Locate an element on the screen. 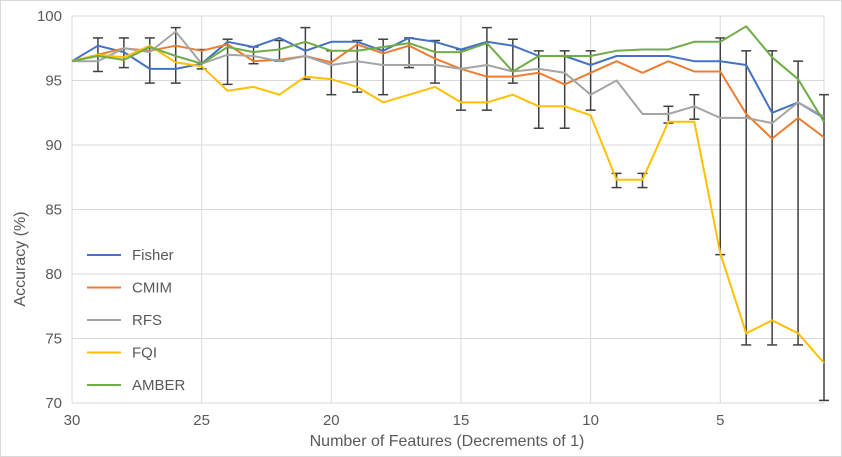  legend-label: RFS is located at coordinates (147, 320).